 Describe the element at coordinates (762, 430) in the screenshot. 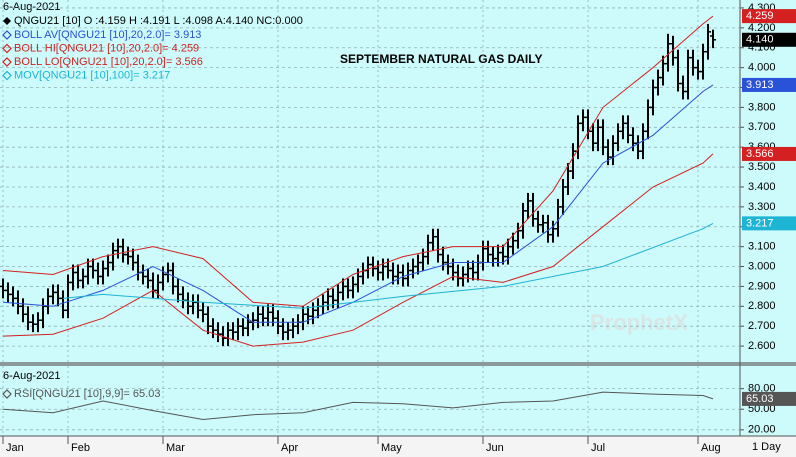

I see `y-tick-label: 20.00` at that location.